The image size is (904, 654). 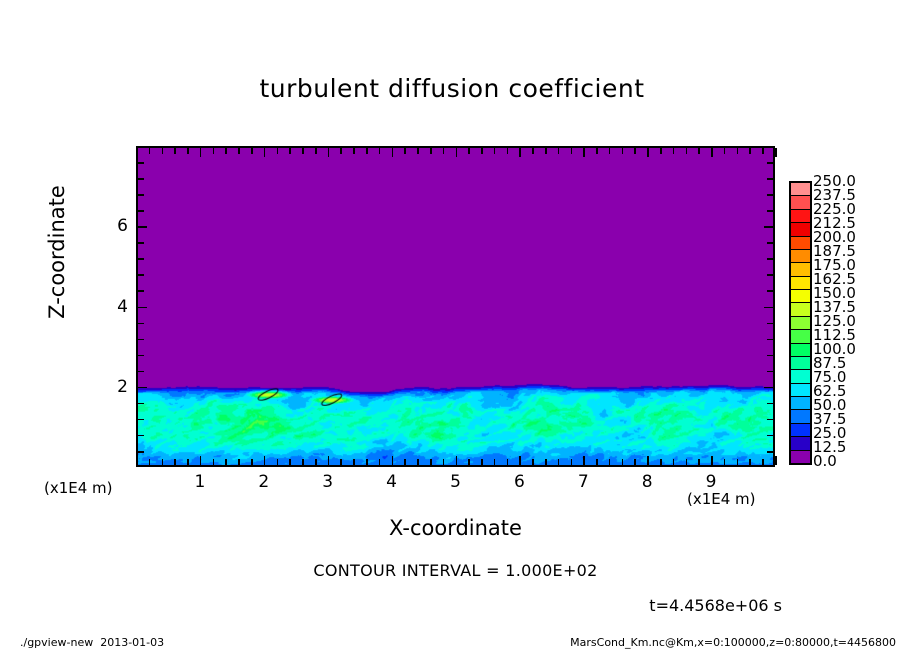 I want to click on y-tick-label: 4, so click(x=122, y=306).